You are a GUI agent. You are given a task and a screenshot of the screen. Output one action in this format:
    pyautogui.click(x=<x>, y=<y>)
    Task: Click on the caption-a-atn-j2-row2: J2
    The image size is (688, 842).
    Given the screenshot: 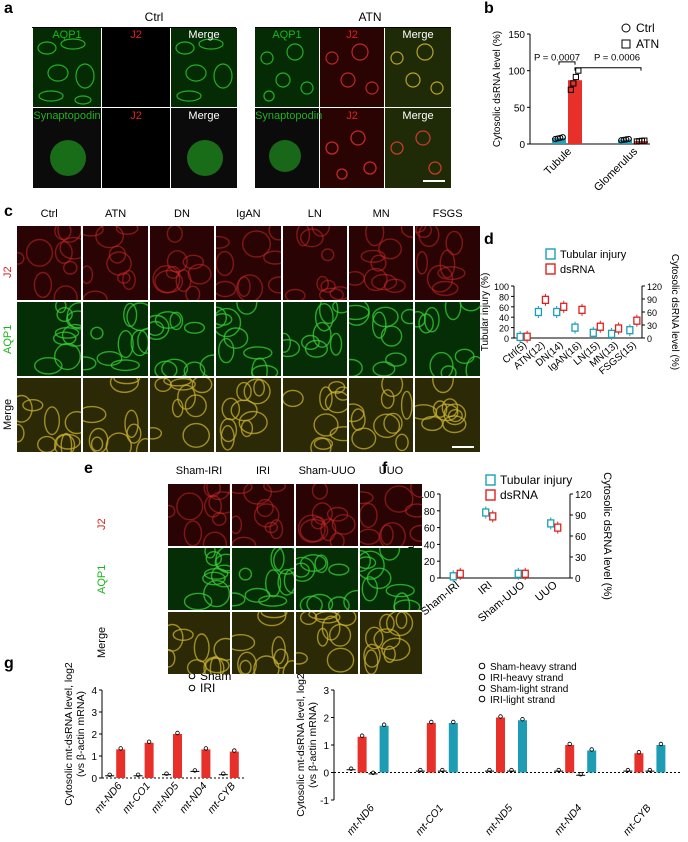 What is the action you would take?
    pyautogui.click(x=352, y=116)
    